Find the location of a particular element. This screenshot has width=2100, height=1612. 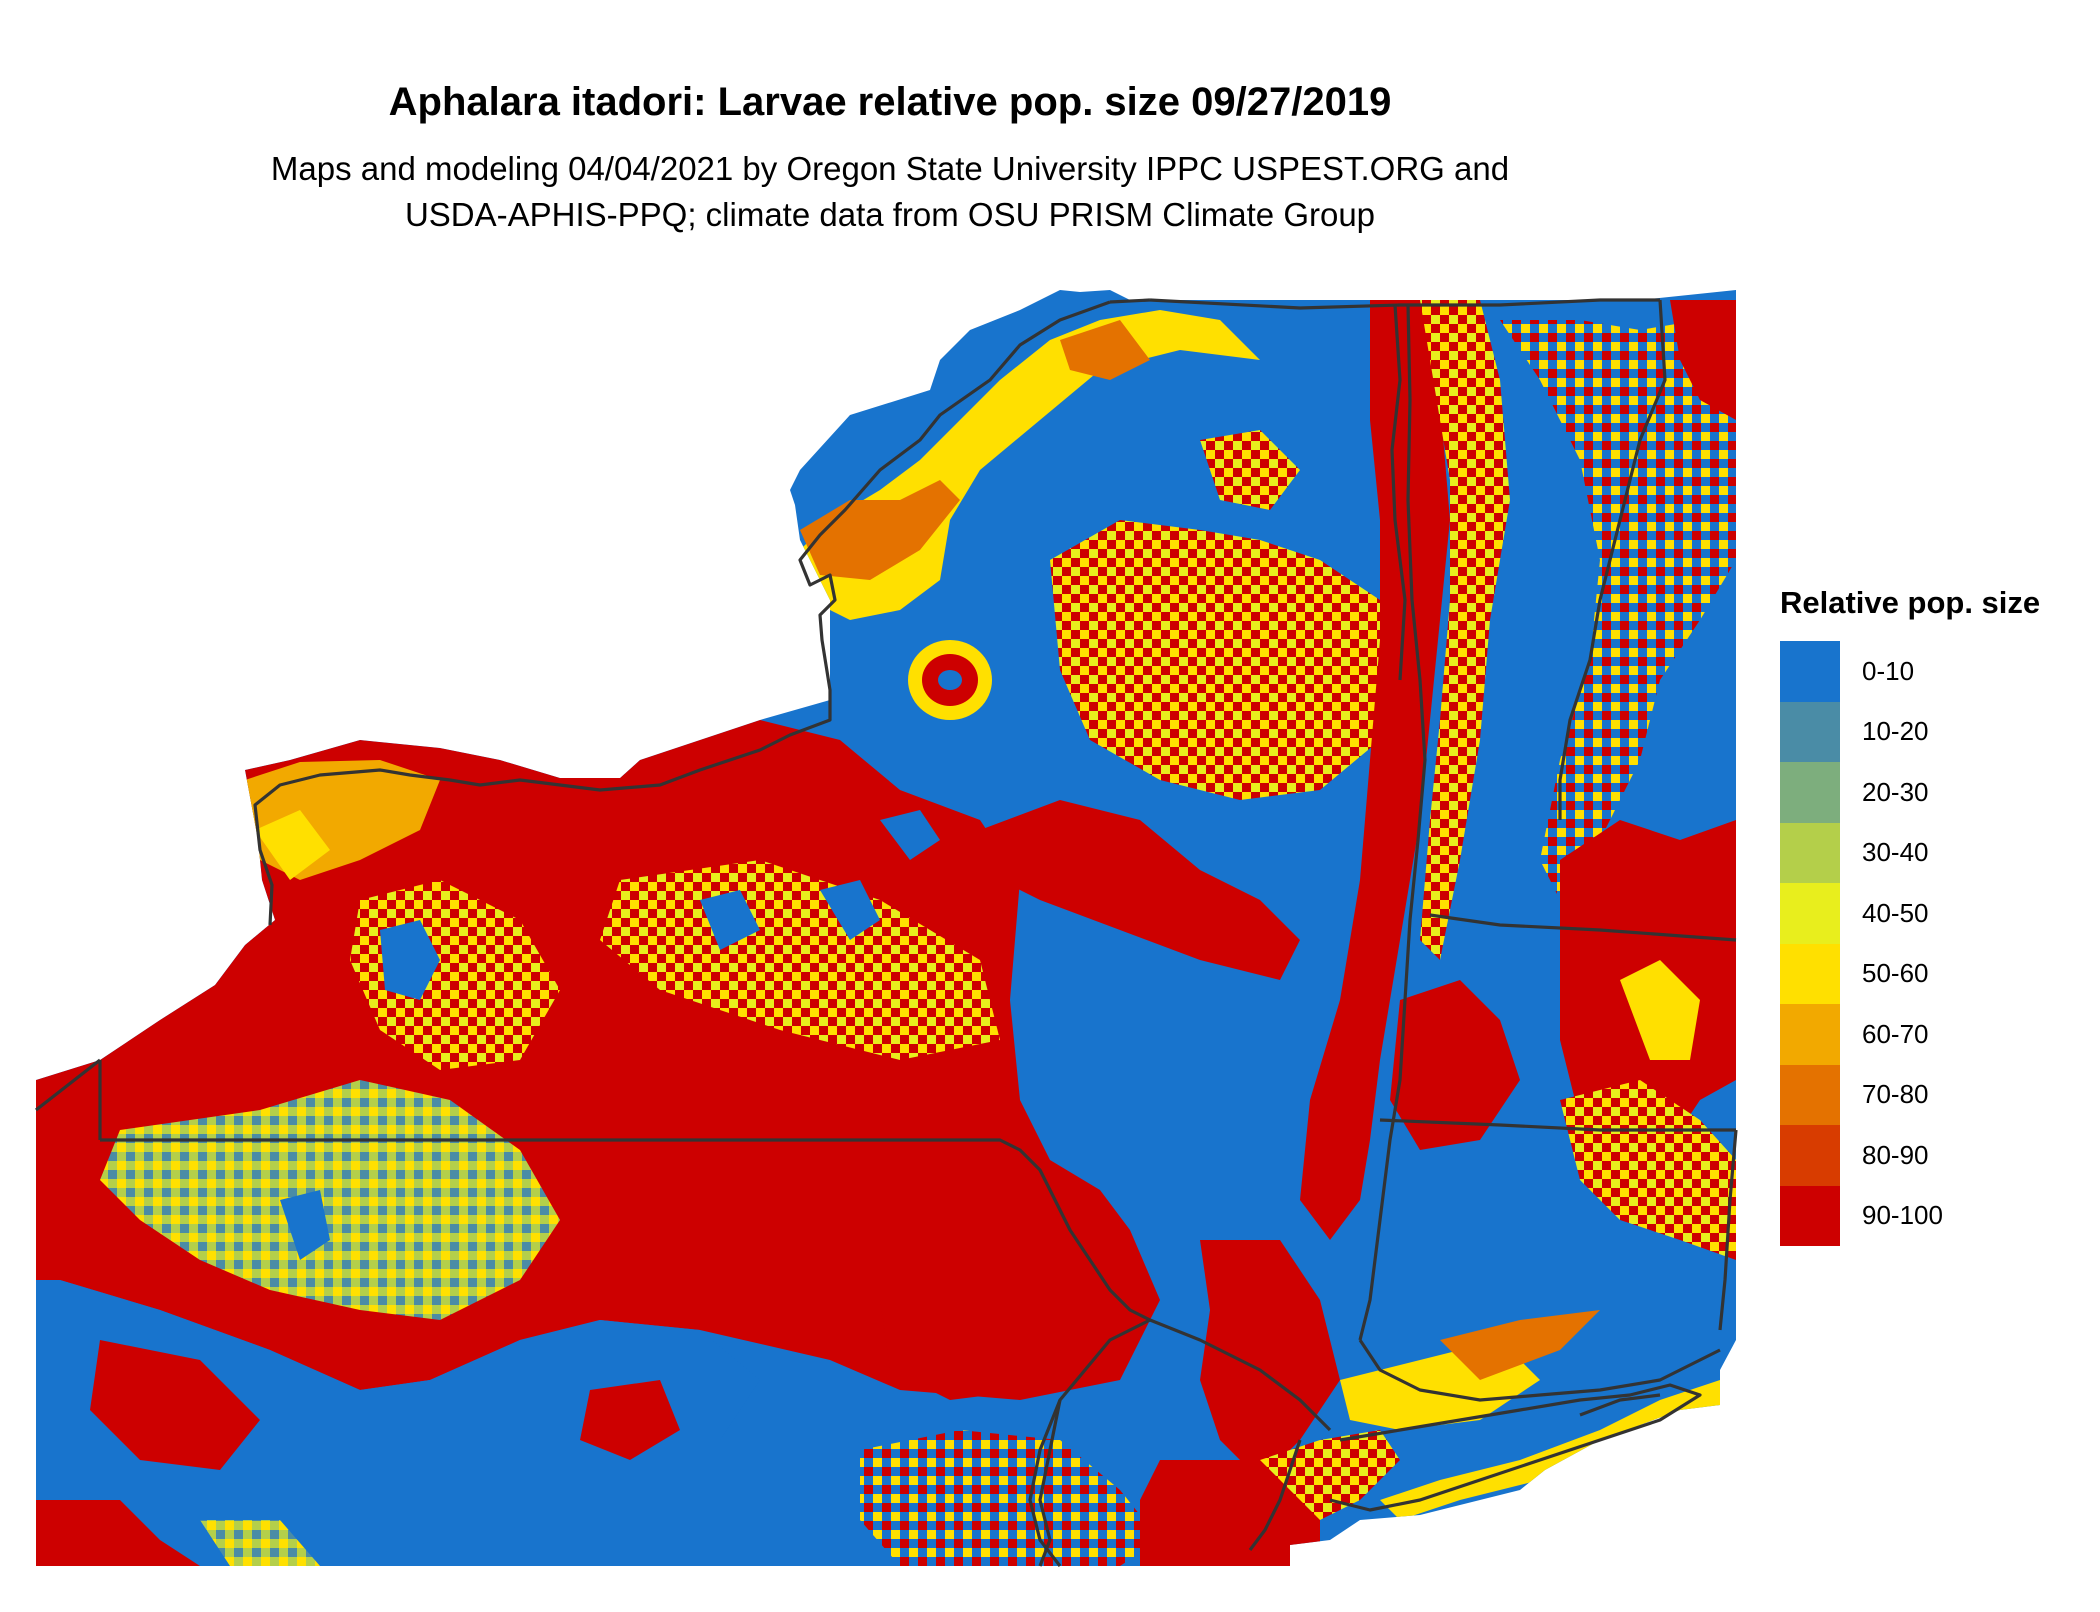

legend-row: 80-90 is located at coordinates (1935, 1155).